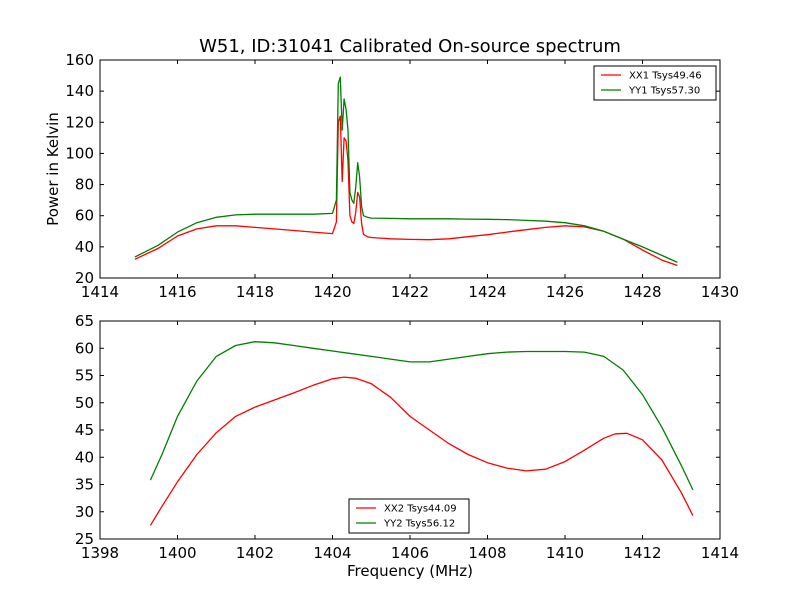  Describe the element at coordinates (720, 292) in the screenshot. I see `x-tick-label: 1430` at that location.